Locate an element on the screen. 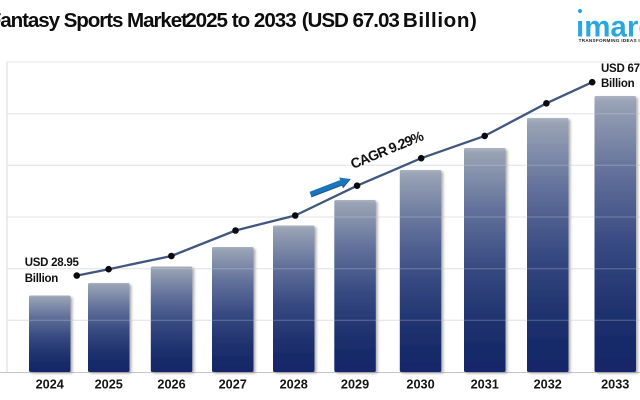 Image resolution: width=640 pixels, height=400 pixels. svg-text: USD 67.03 is located at coordinates (620, 69).